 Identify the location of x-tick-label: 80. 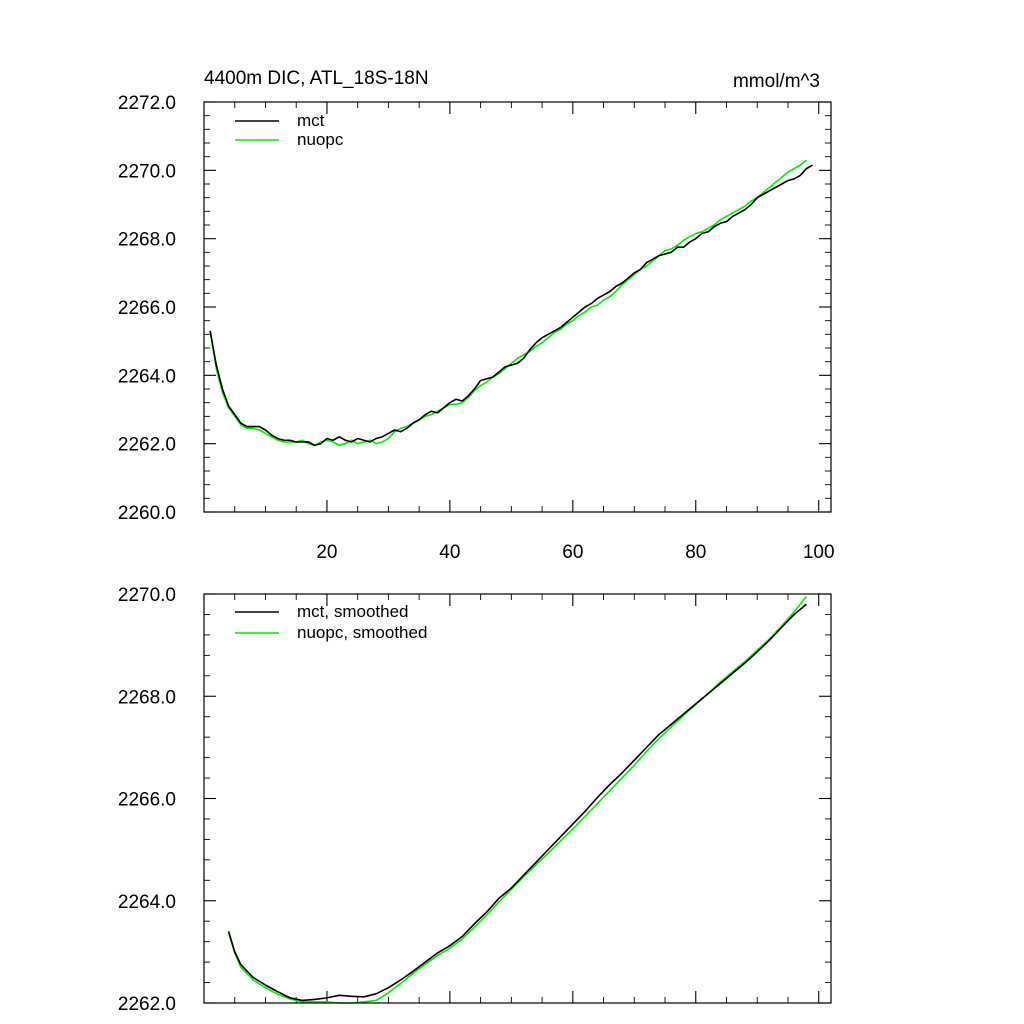
(695, 552).